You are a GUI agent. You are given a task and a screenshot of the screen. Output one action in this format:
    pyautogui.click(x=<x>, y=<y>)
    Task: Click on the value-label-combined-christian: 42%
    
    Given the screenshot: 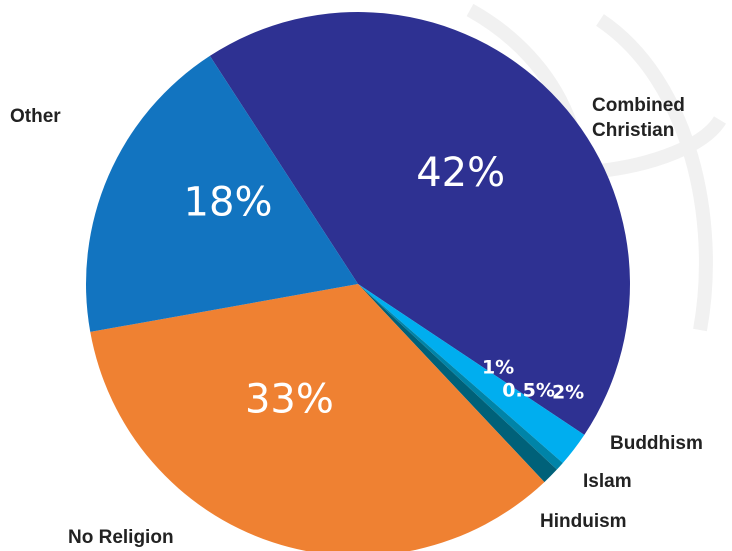 What is the action you would take?
    pyautogui.click(x=460, y=173)
    